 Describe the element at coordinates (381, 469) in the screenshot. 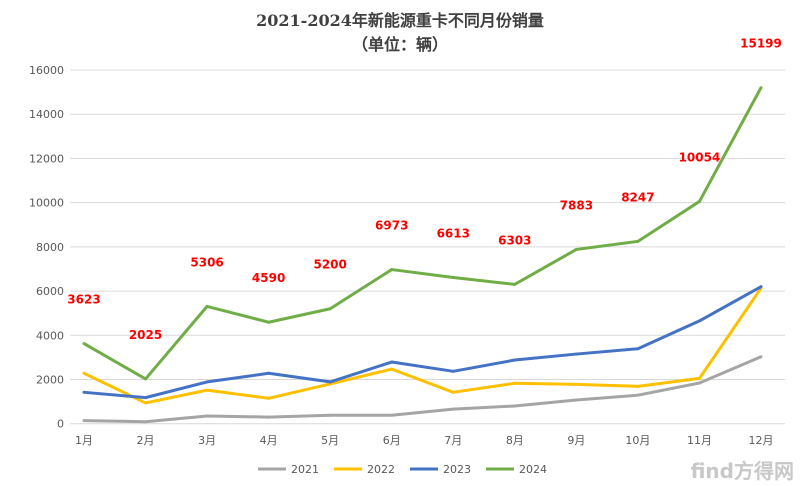

I see `legend-label: 2022` at that location.